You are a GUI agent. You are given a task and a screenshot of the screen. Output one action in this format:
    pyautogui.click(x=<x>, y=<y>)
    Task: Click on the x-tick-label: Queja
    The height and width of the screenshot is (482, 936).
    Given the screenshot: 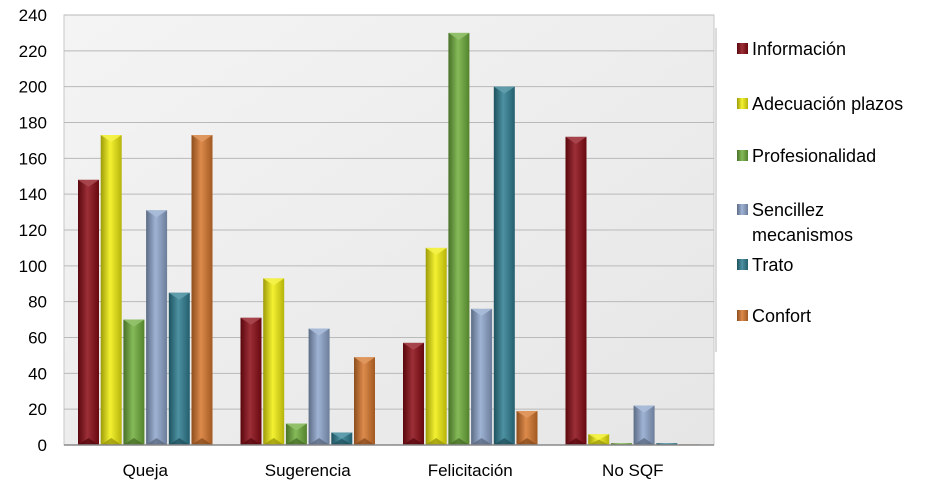 What is the action you would take?
    pyautogui.click(x=146, y=470)
    